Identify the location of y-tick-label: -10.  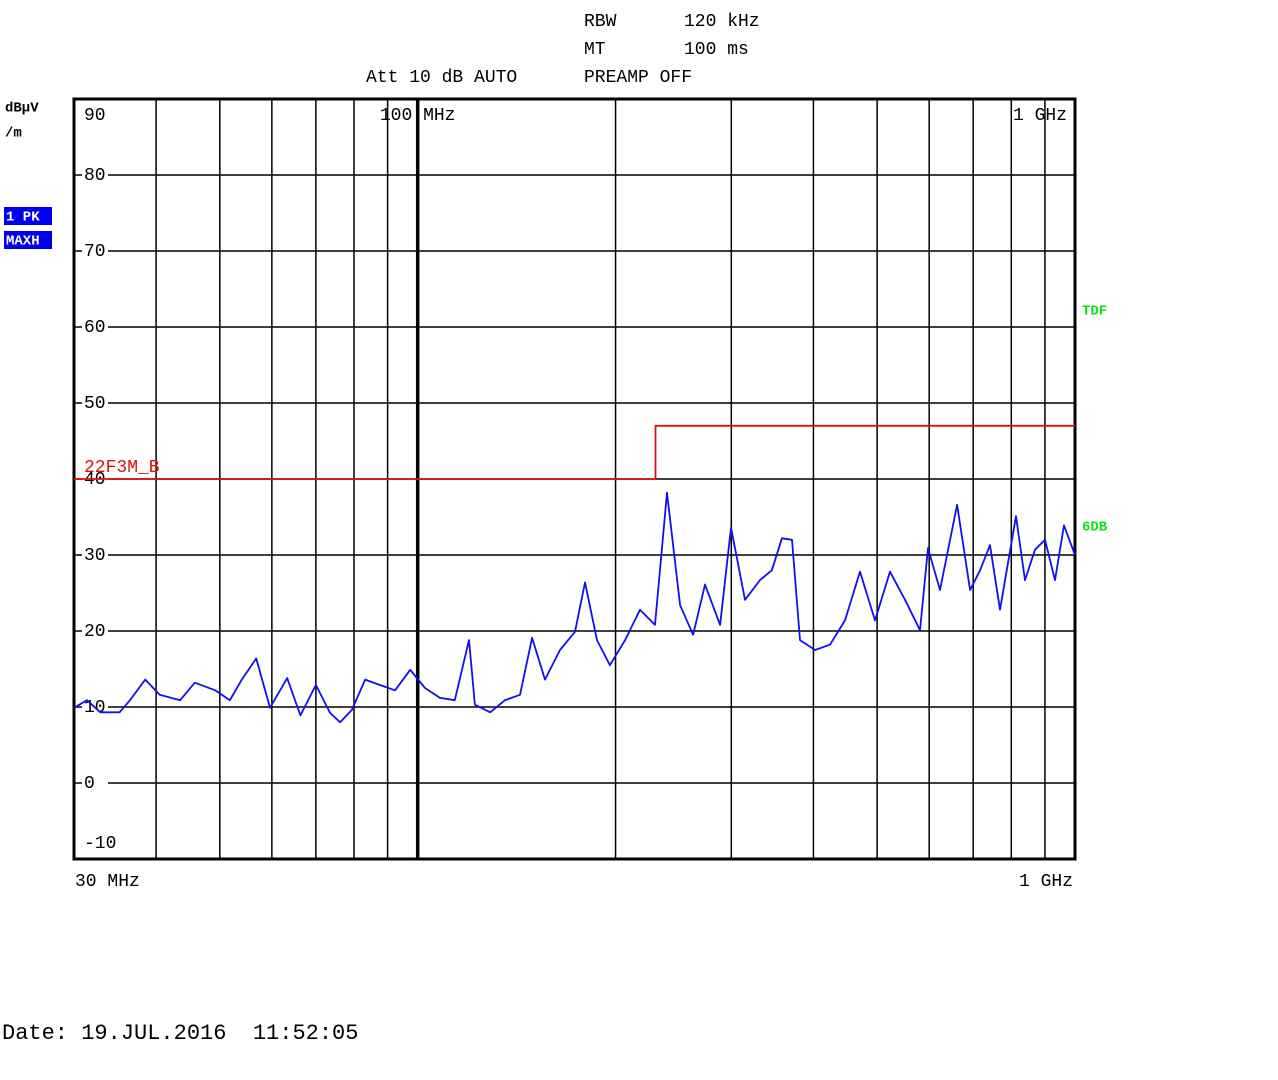
(100, 844).